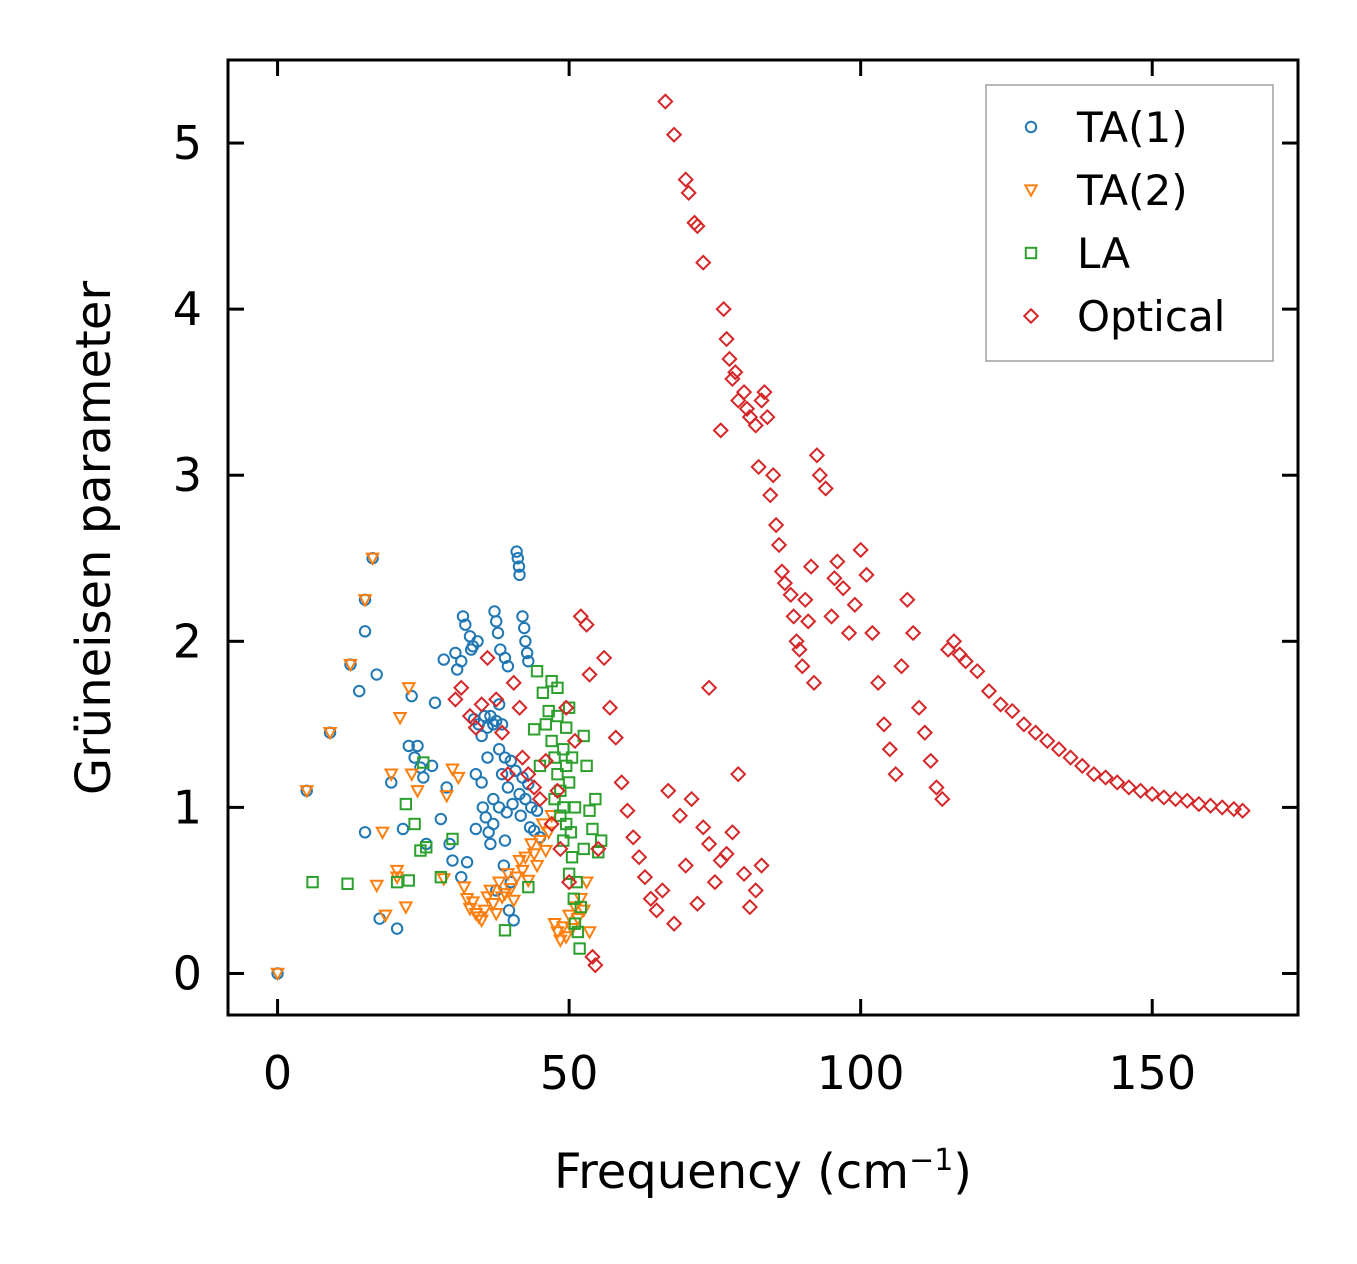 The height and width of the screenshot is (1264, 1357). I want to click on x-tick-label: 100, so click(861, 1073).